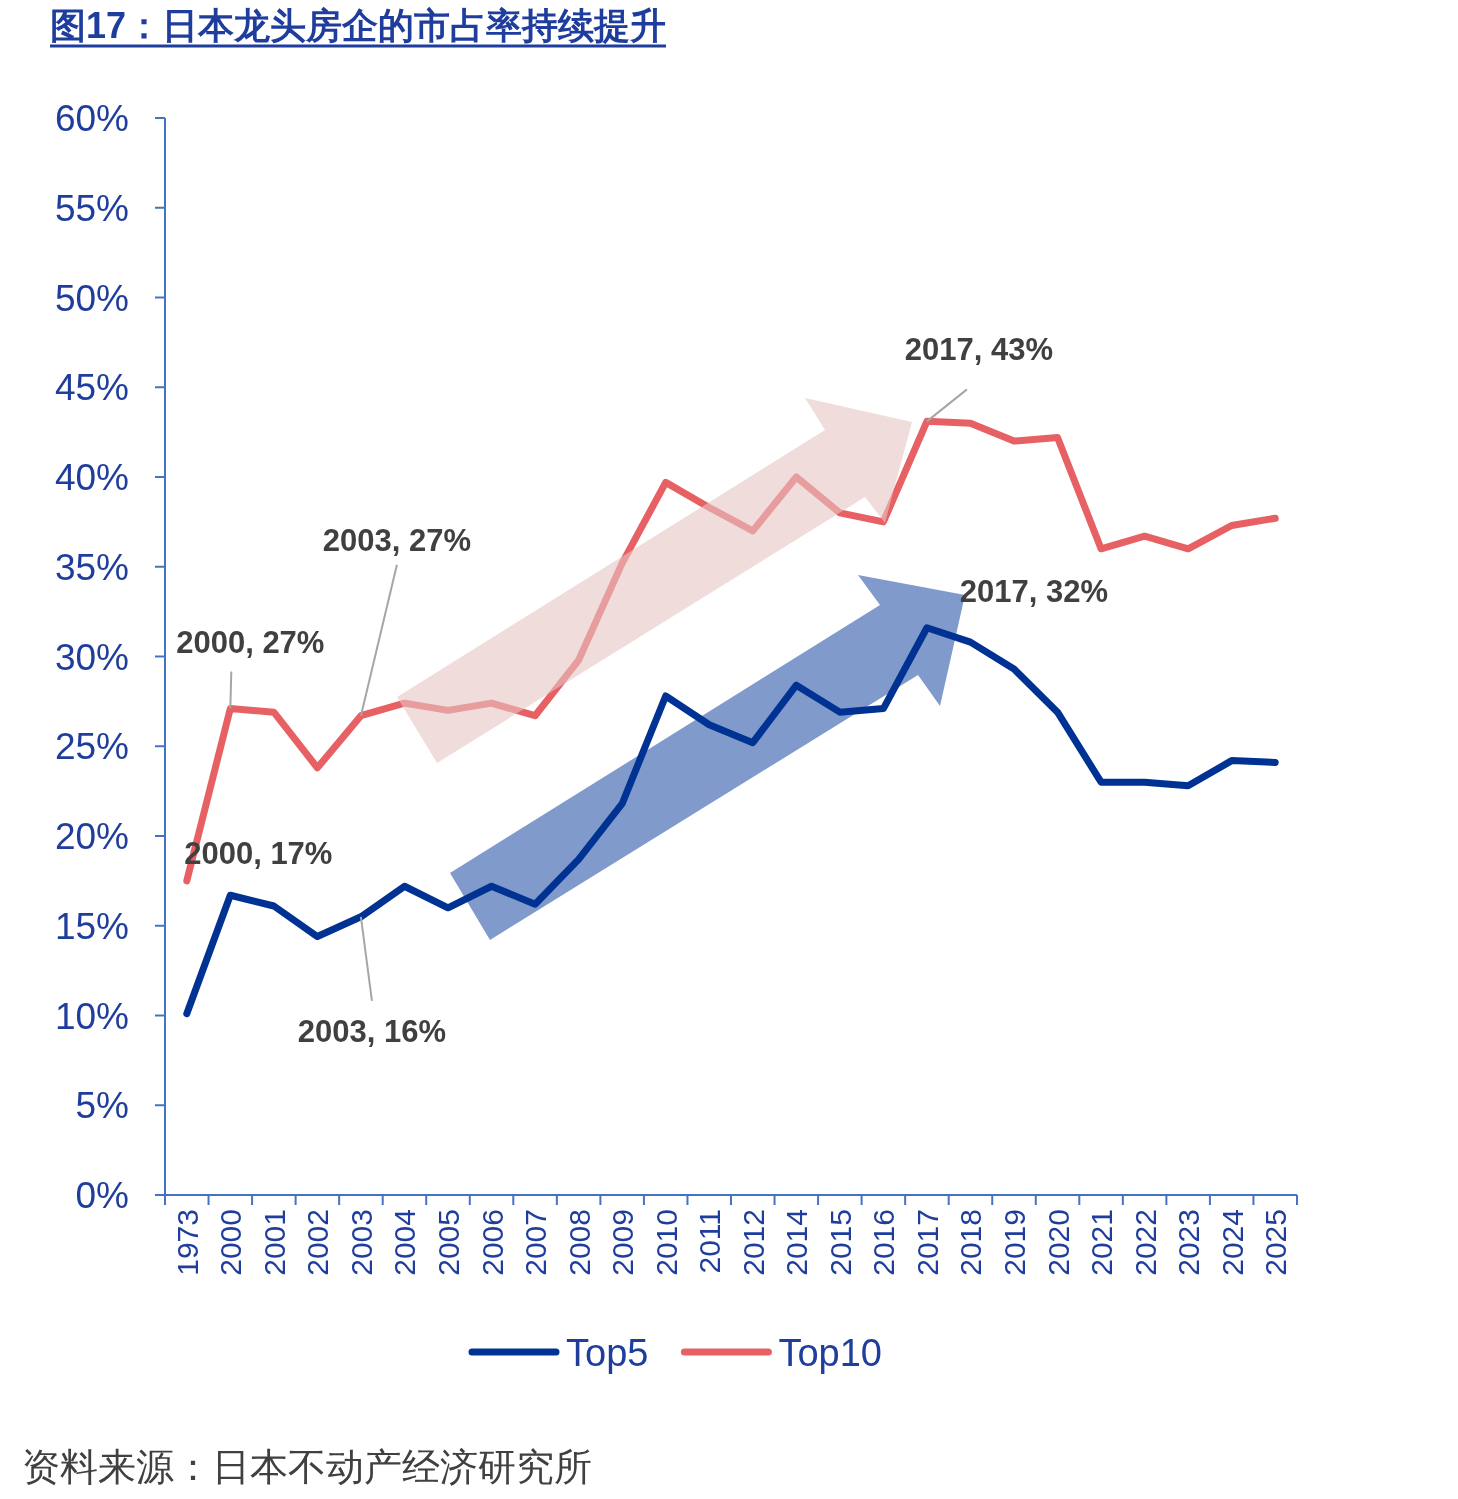 The width and height of the screenshot is (1458, 1499). What do you see at coordinates (1189, 1242) in the screenshot?
I see `x-tick-label: 2023` at bounding box center [1189, 1242].